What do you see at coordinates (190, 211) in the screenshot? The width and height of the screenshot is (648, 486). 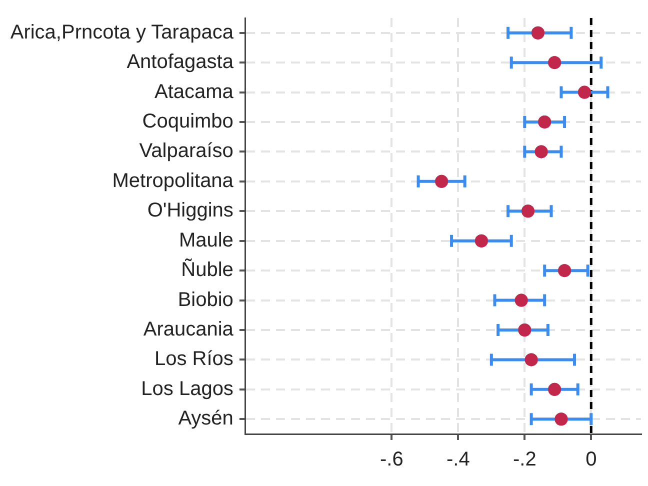 I see `y-tick-label: O'Higgins` at bounding box center [190, 211].